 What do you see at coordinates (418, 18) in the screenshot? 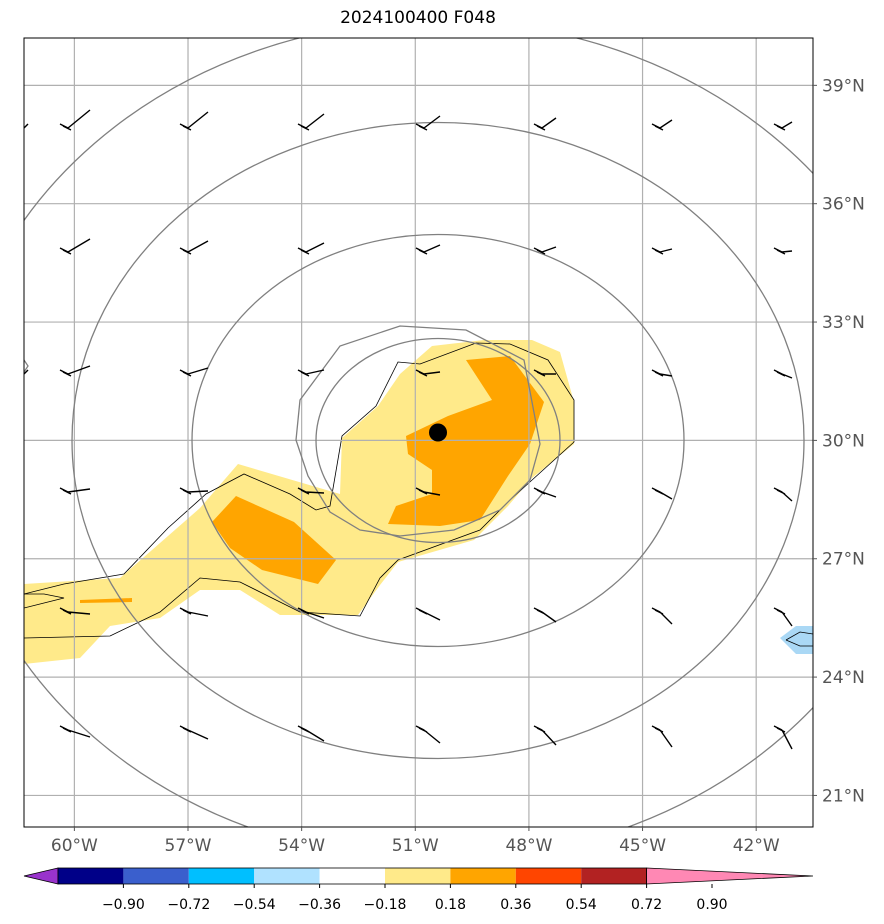
I see `page-title: 2024100400 F048` at bounding box center [418, 18].